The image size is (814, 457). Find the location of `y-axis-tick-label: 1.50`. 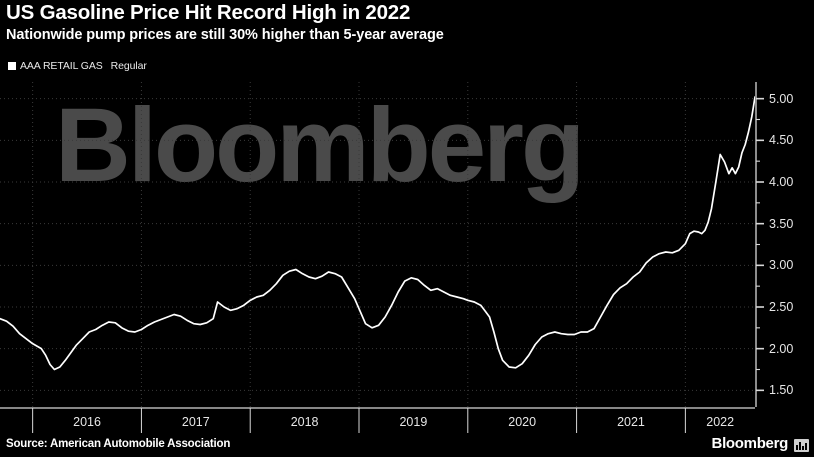

y-axis-tick-label: 1.50 is located at coordinates (781, 390).